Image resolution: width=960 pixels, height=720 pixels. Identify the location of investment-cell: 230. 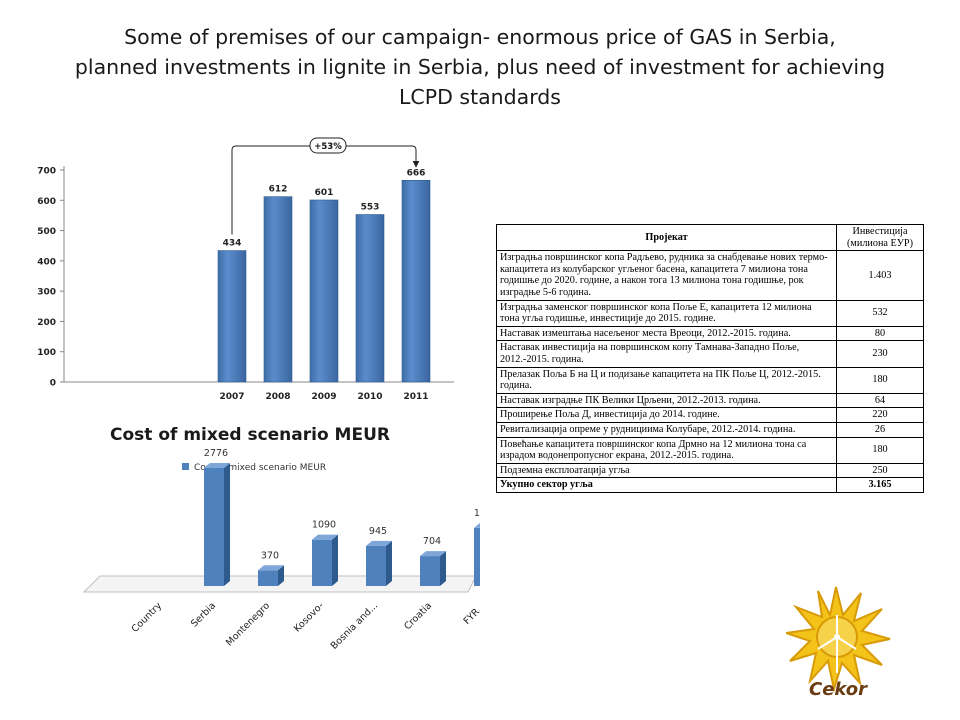
(880, 354).